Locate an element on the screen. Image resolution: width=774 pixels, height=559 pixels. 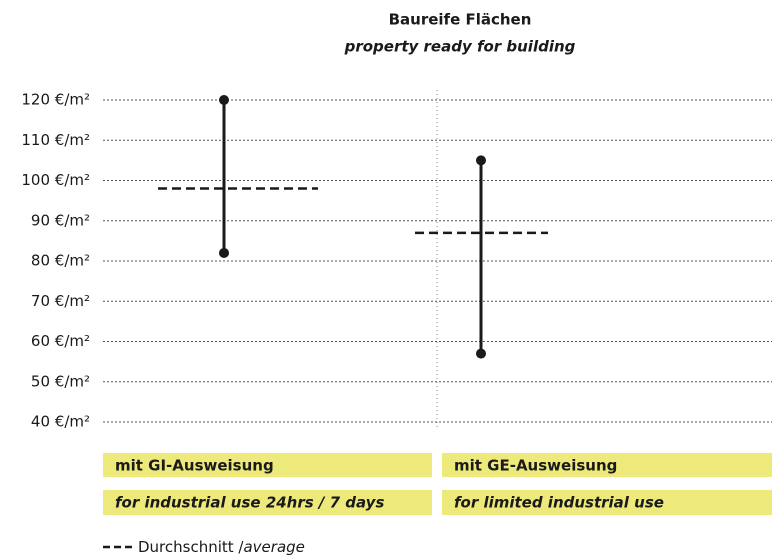
chart-subtitle: property ready for building is located at coordinates (460, 47).